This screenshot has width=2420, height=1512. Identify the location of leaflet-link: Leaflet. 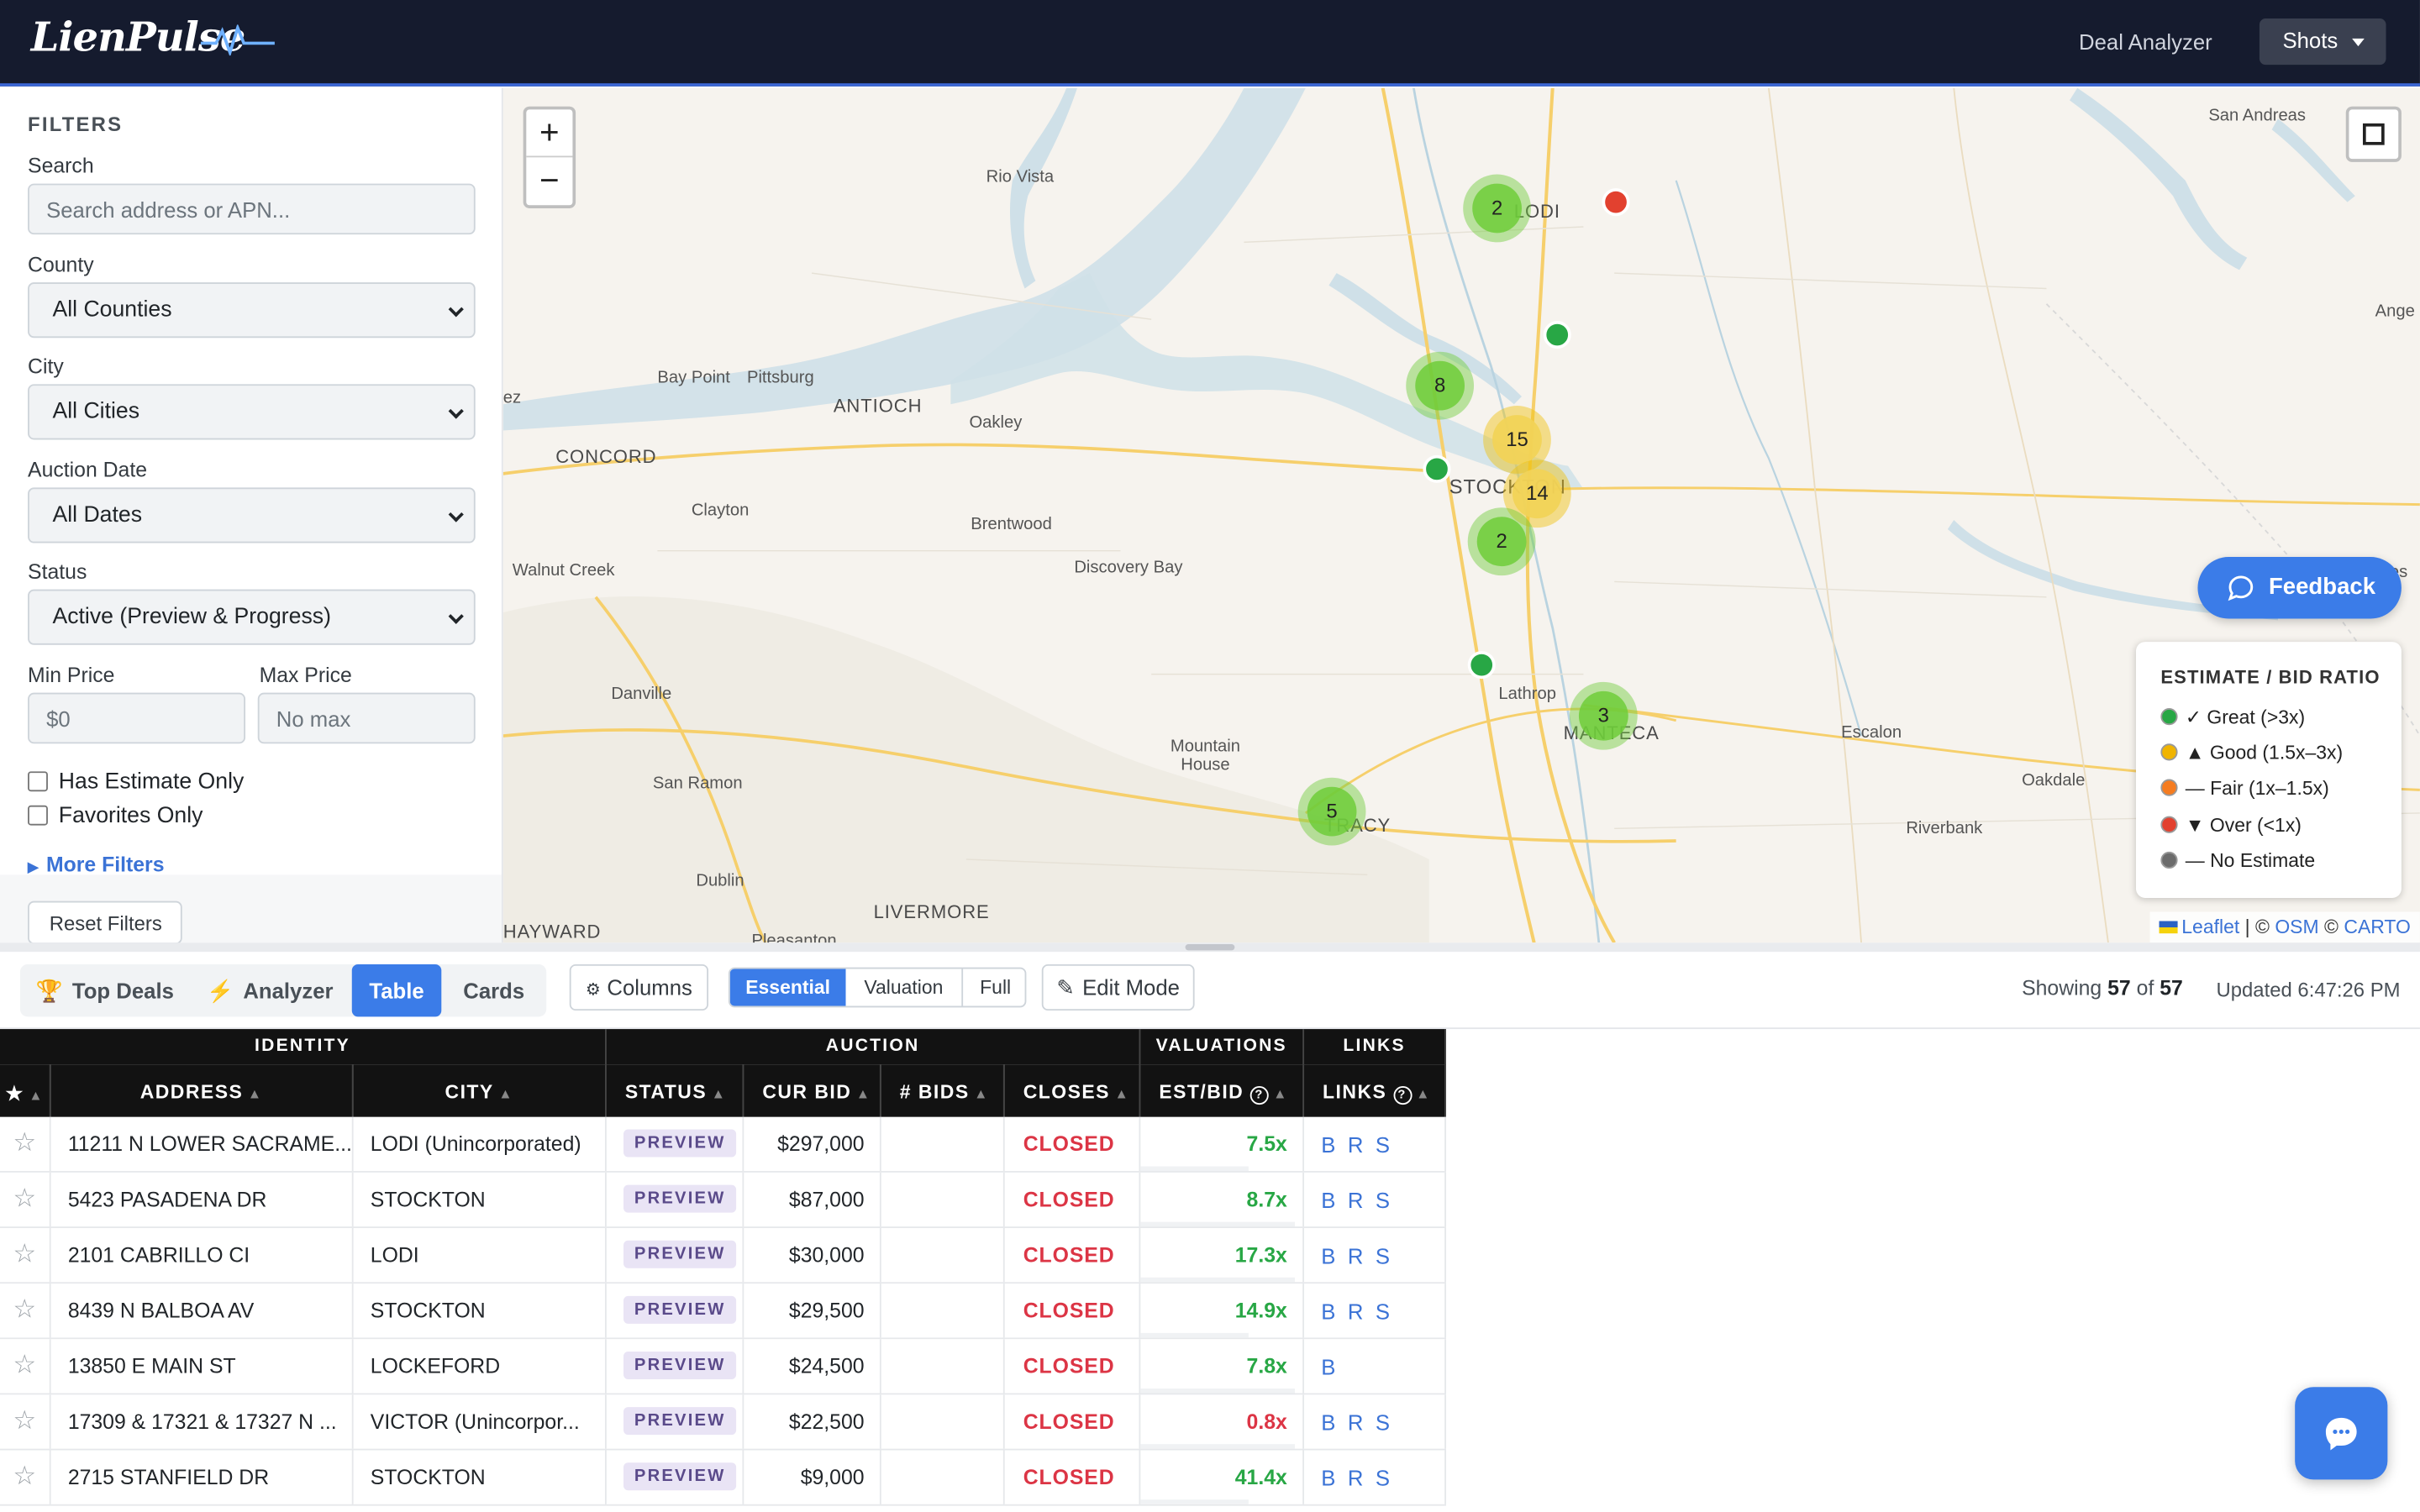
(2210, 927).